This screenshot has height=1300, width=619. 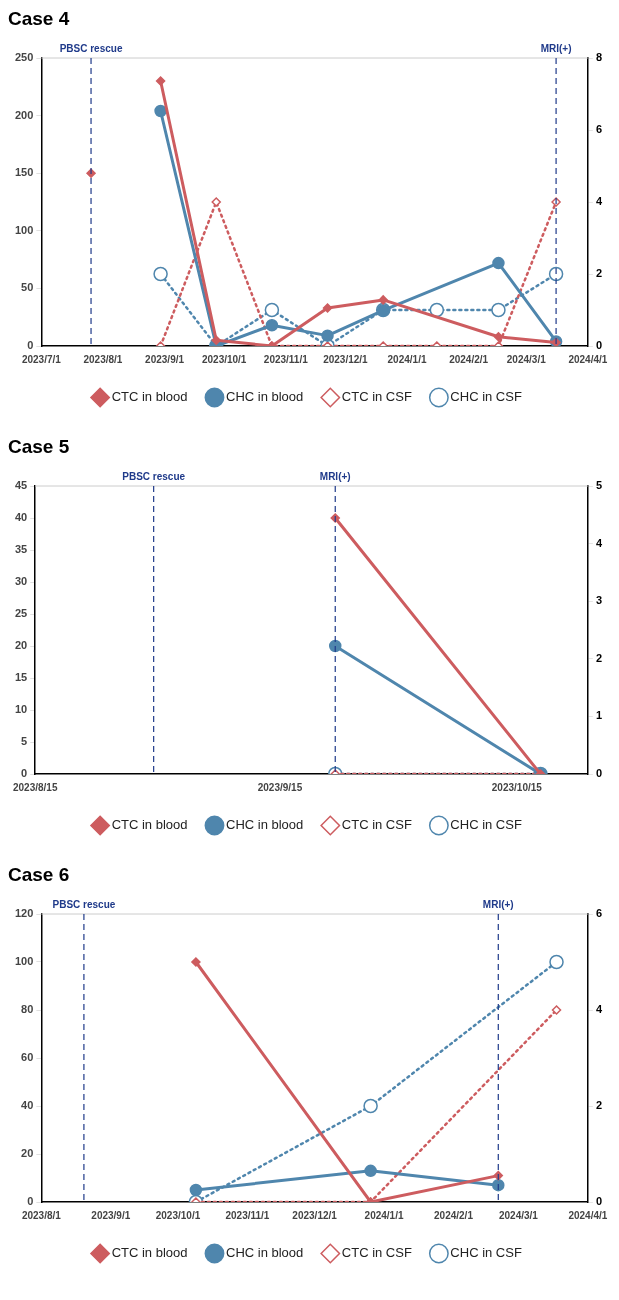 What do you see at coordinates (39, 19) in the screenshot?
I see `chart-title: Case 4` at bounding box center [39, 19].